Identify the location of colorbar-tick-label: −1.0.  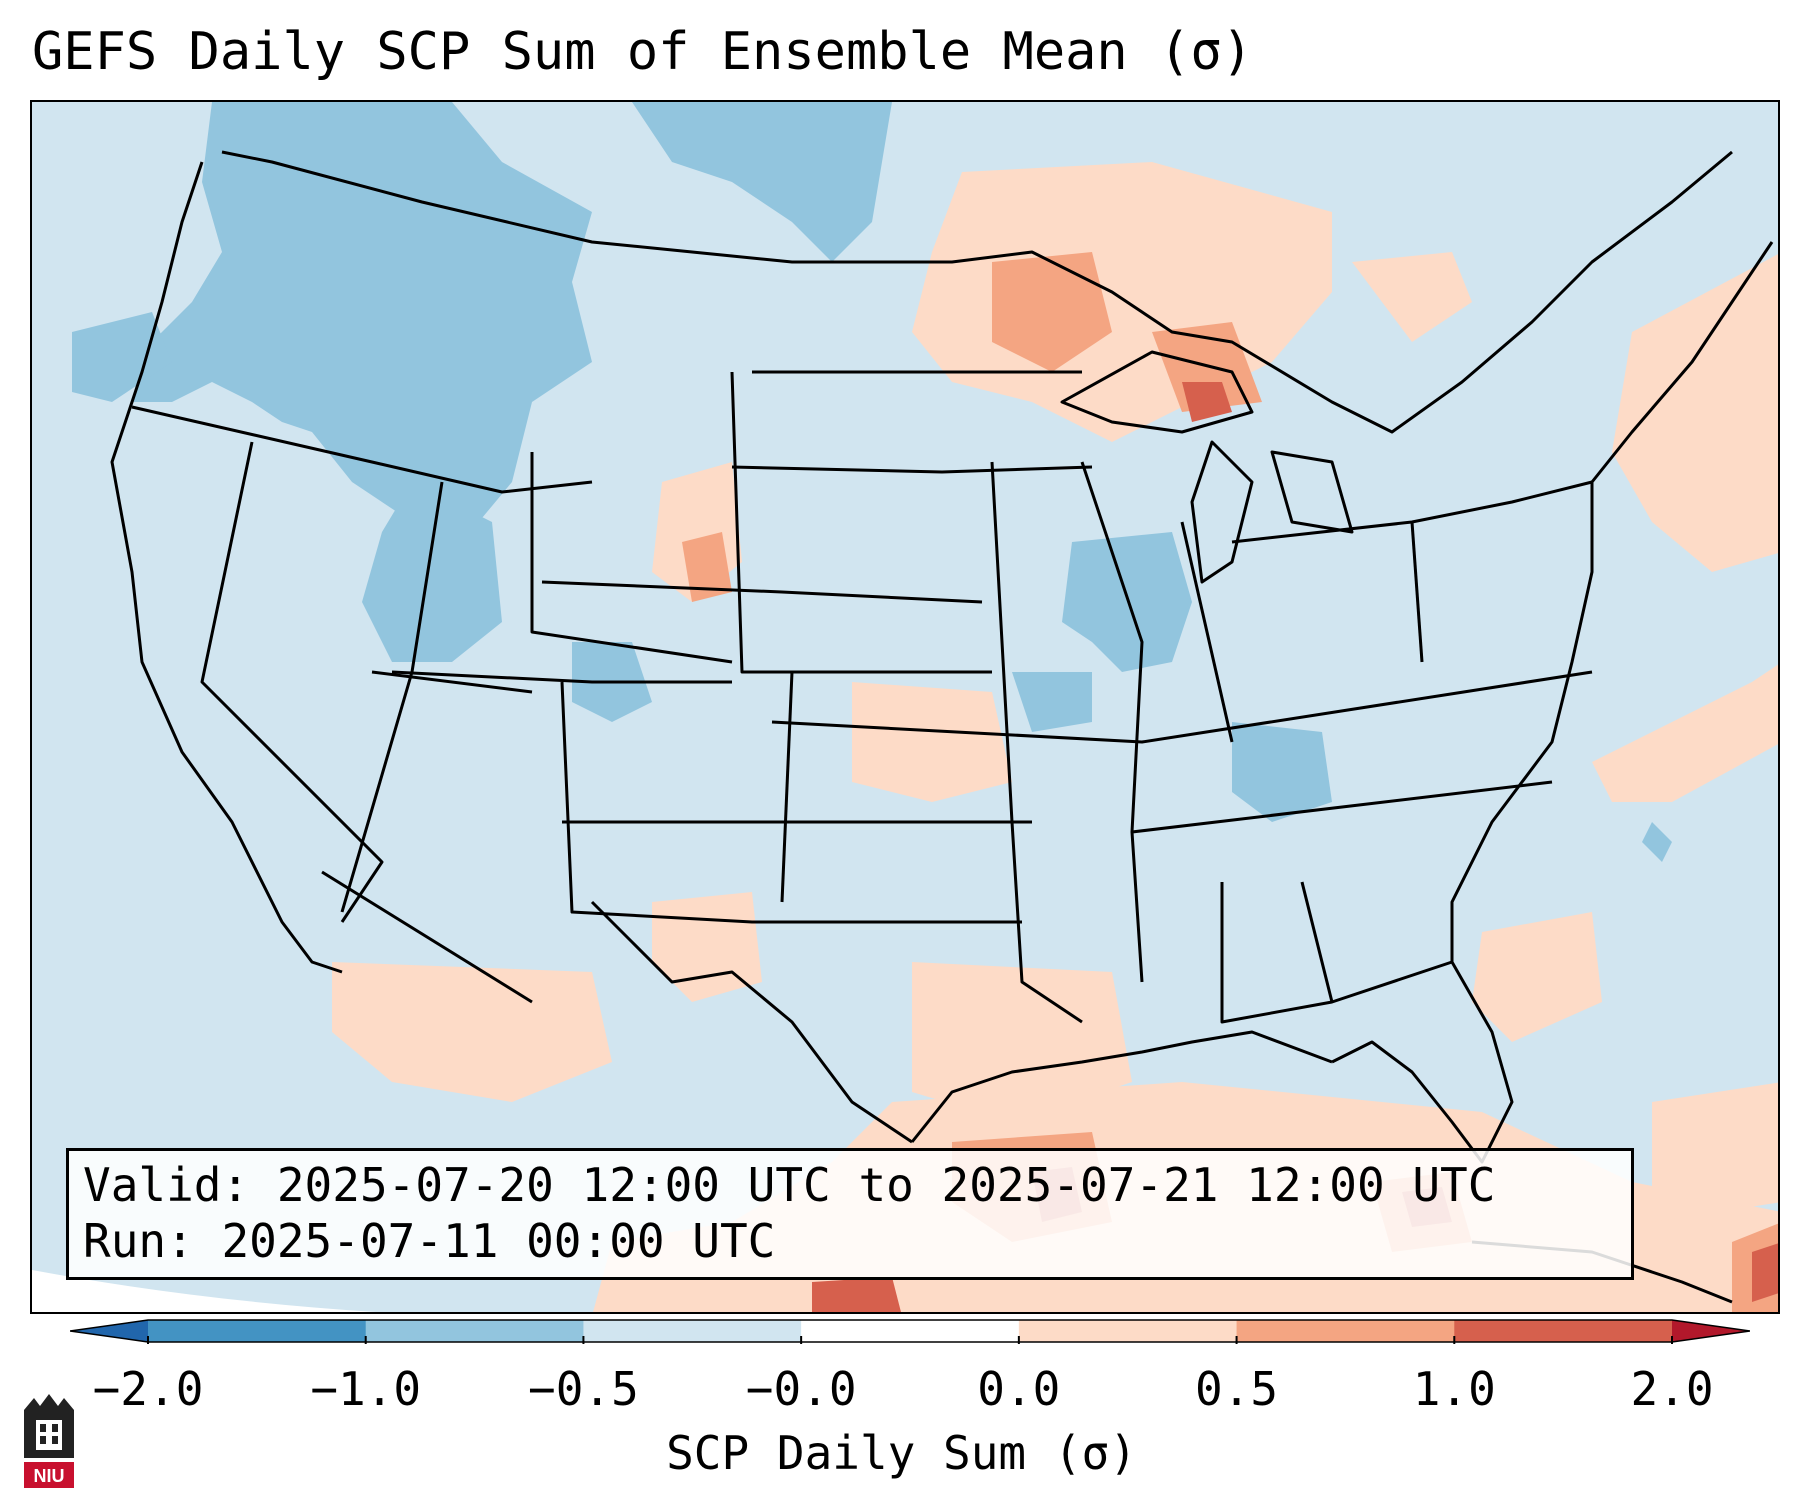
(366, 1389).